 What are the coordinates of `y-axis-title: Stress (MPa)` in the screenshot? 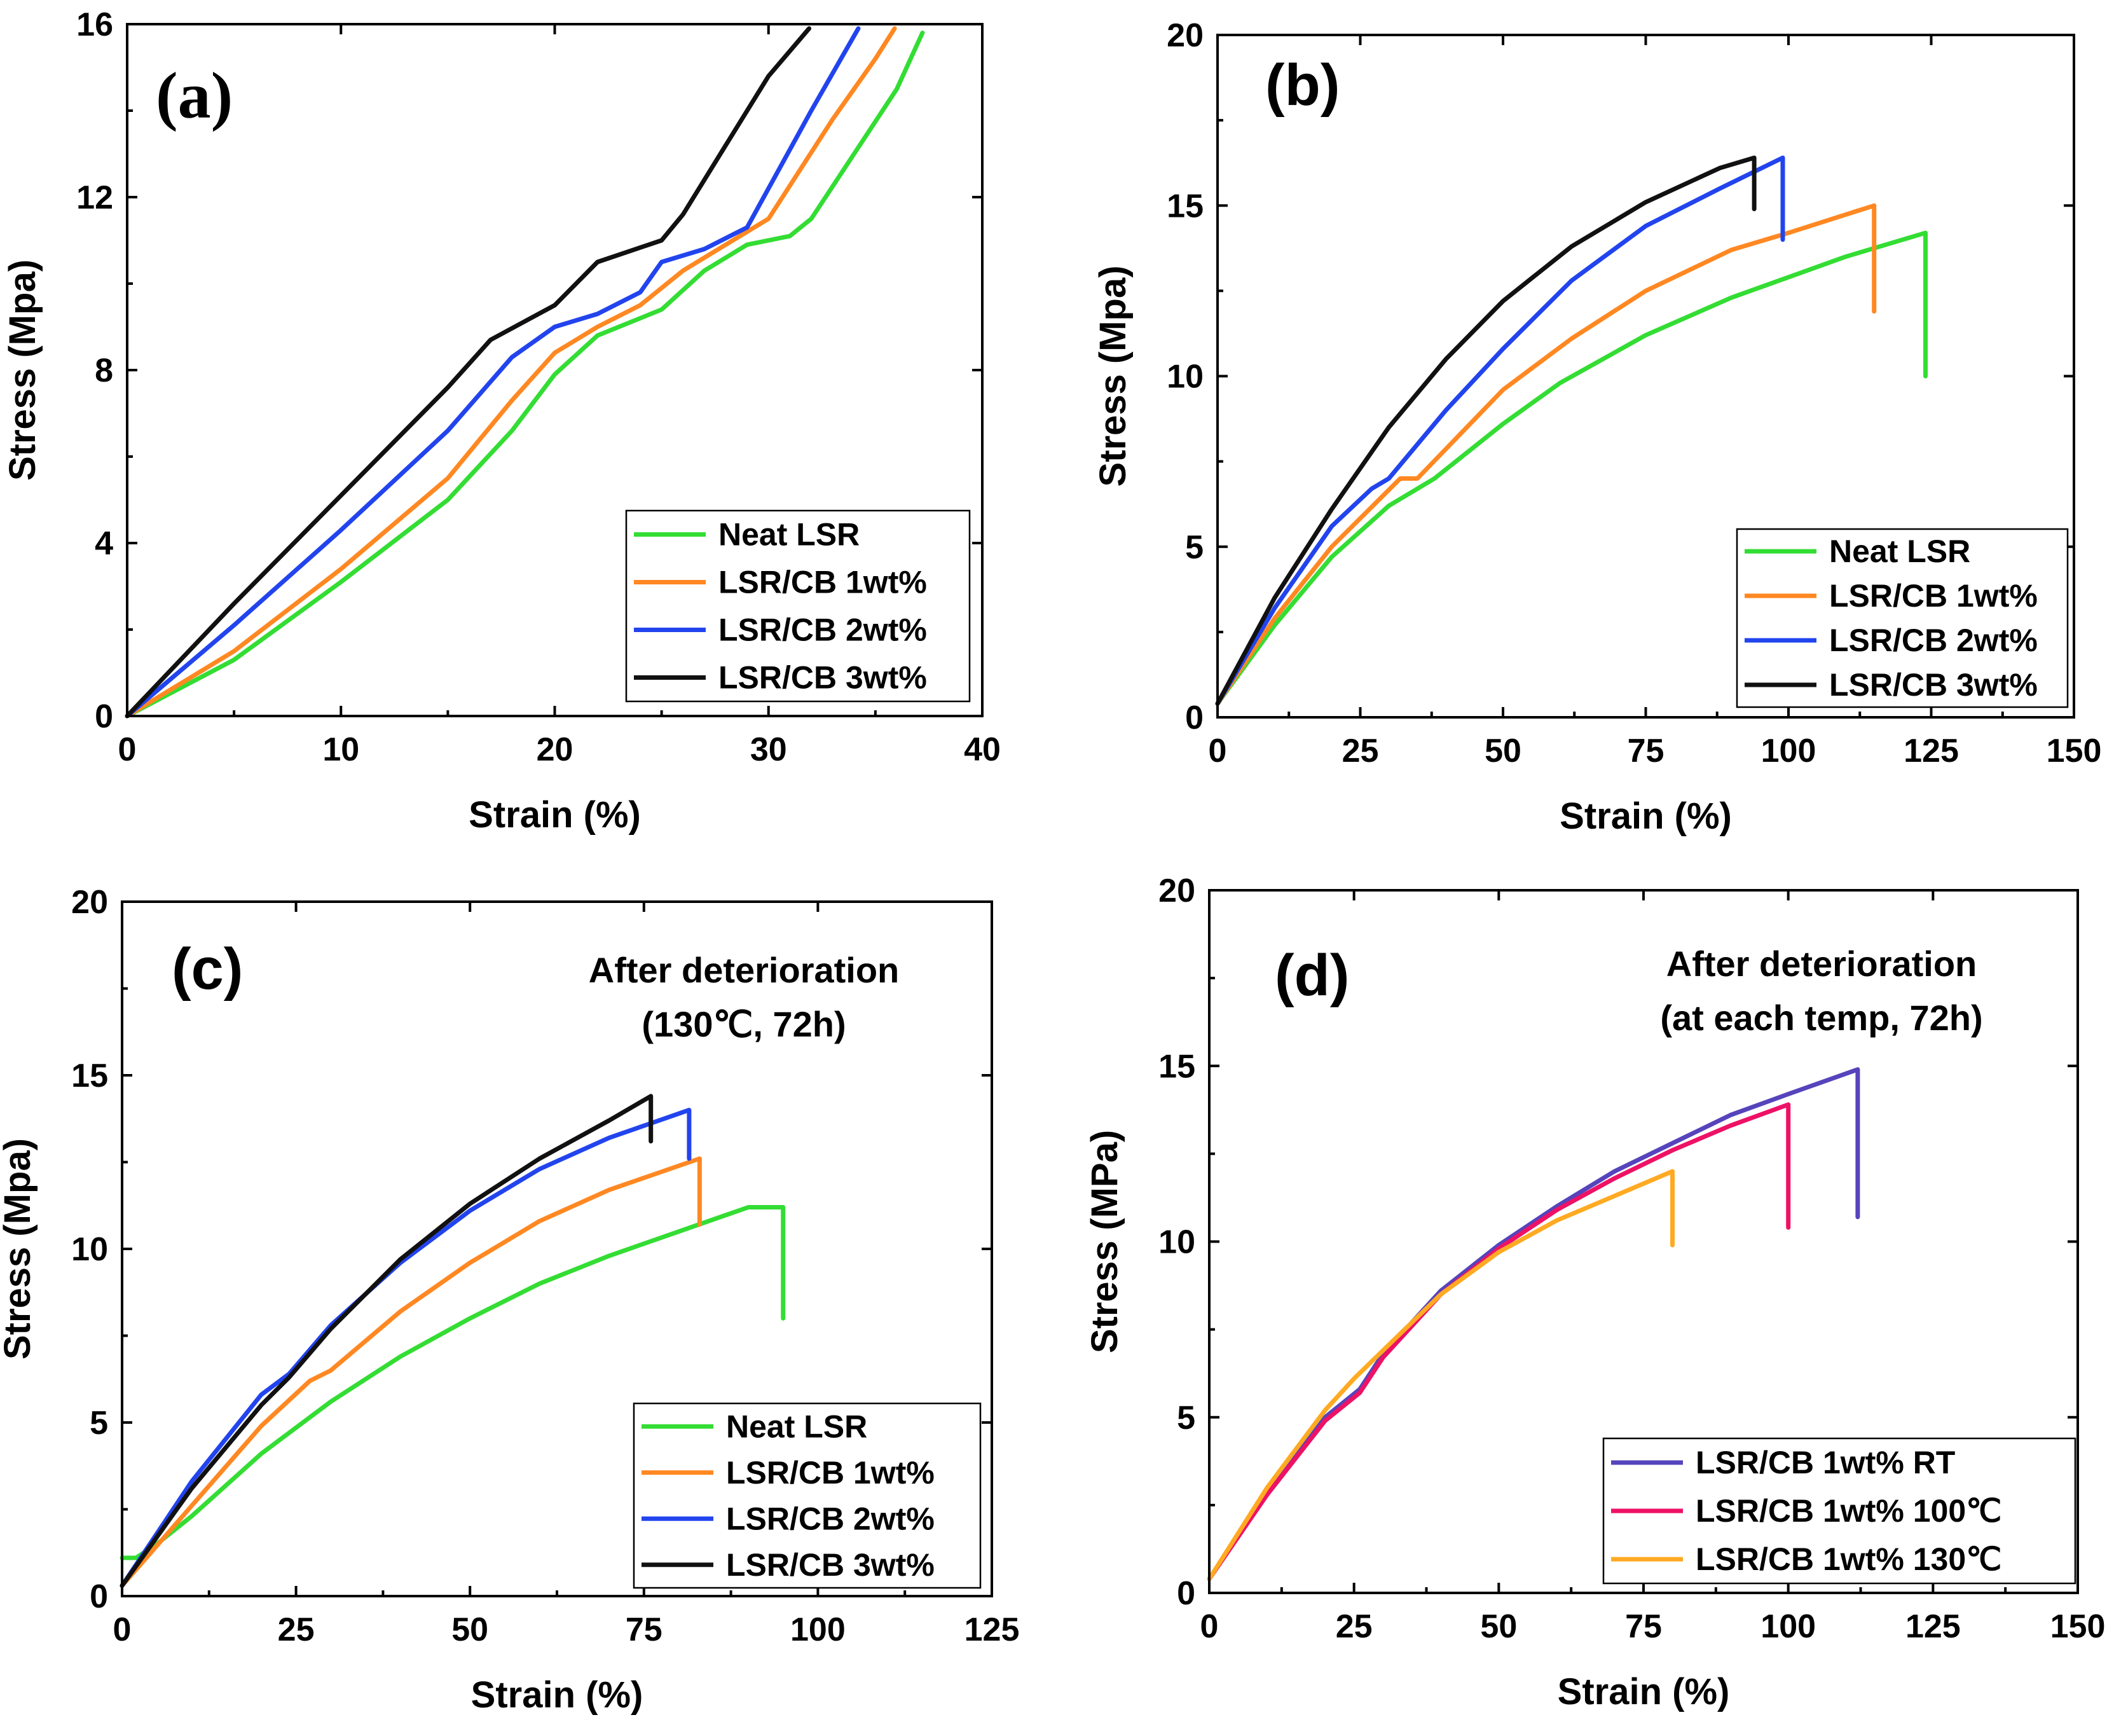 It's located at (1104, 1241).